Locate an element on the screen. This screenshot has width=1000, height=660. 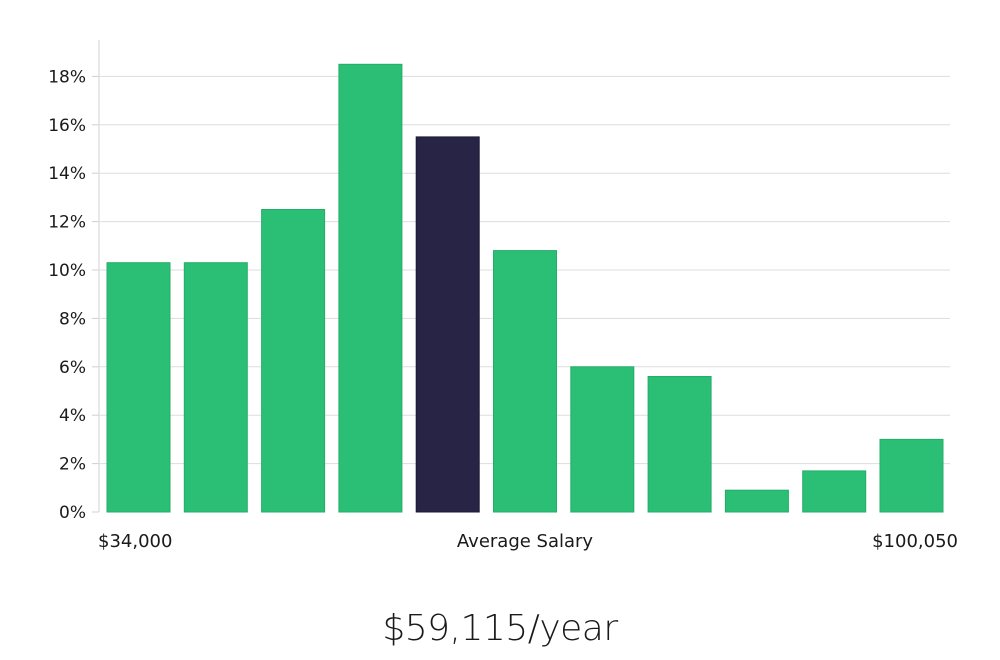
y-tick-label: 0% is located at coordinates (72, 513).